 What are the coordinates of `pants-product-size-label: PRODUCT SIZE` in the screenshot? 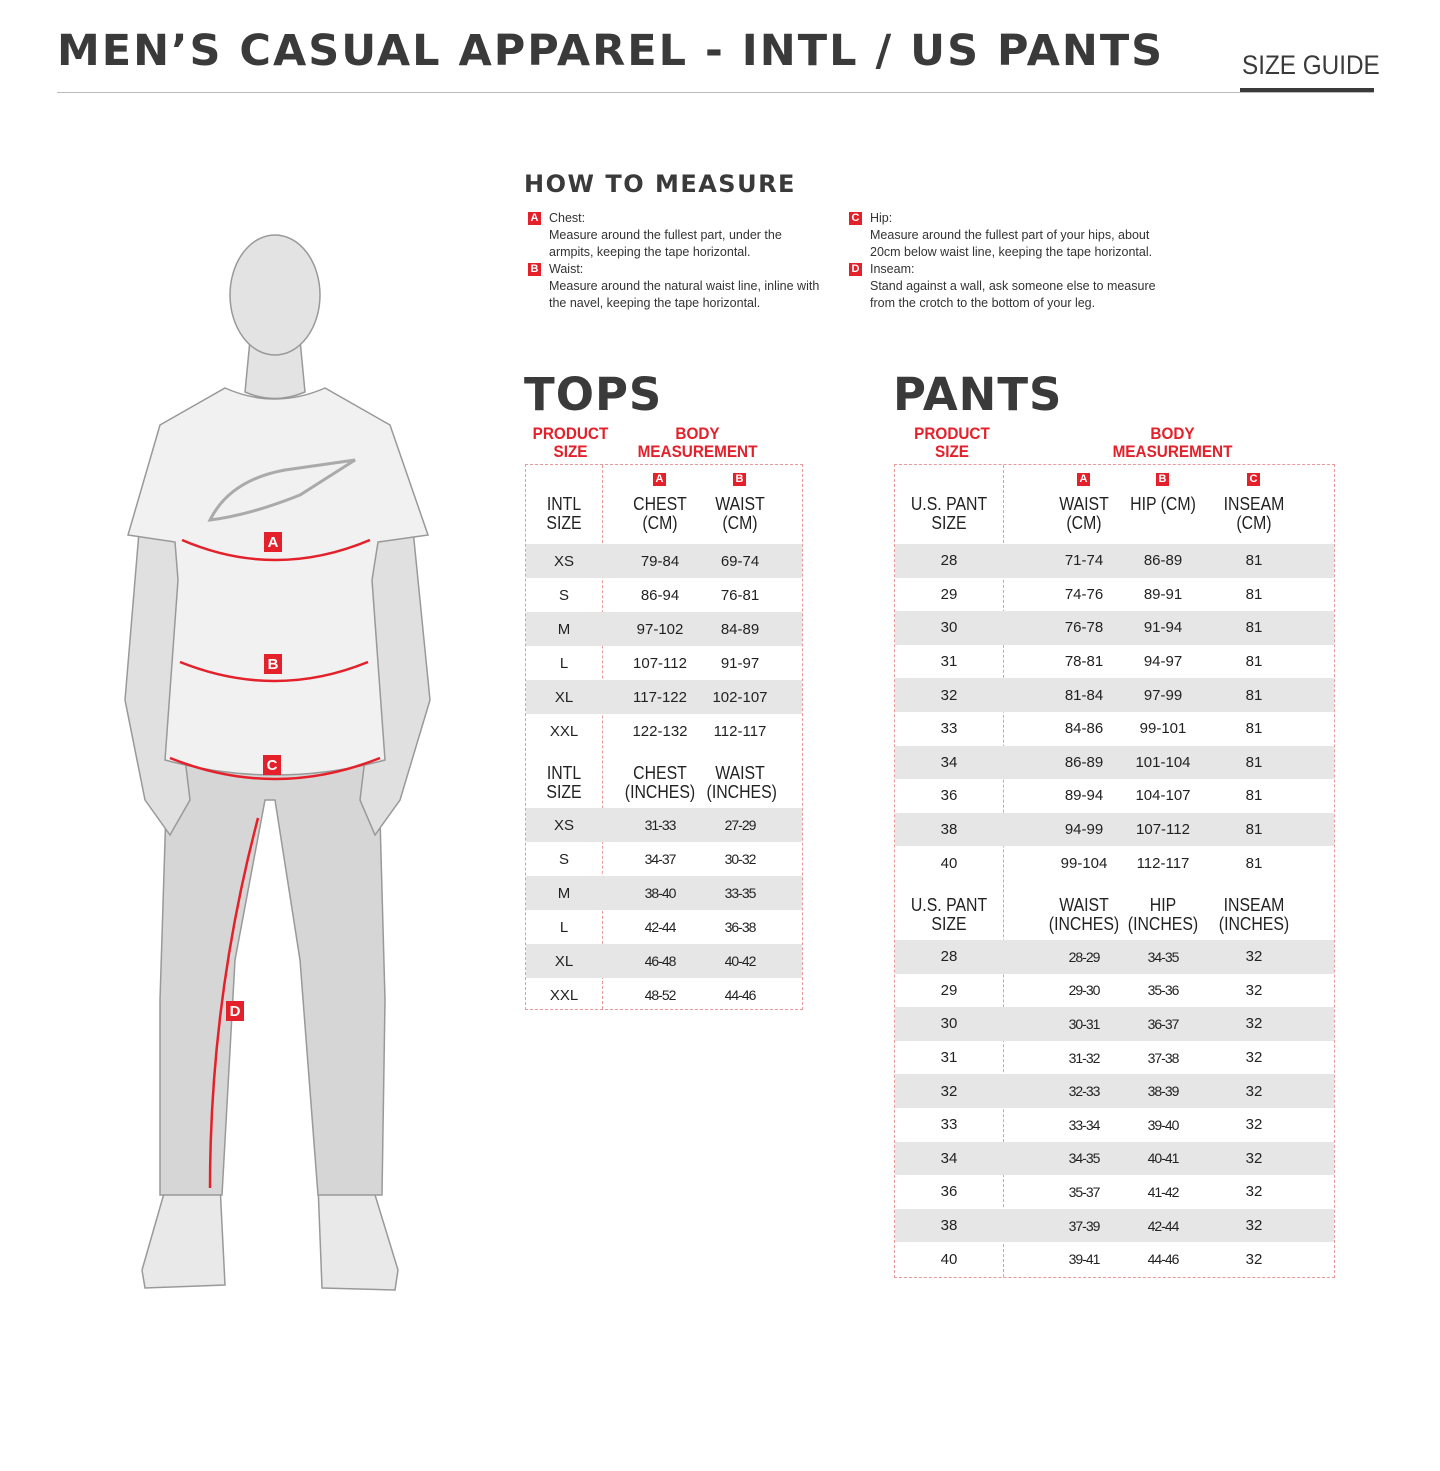 It's located at (952, 442).